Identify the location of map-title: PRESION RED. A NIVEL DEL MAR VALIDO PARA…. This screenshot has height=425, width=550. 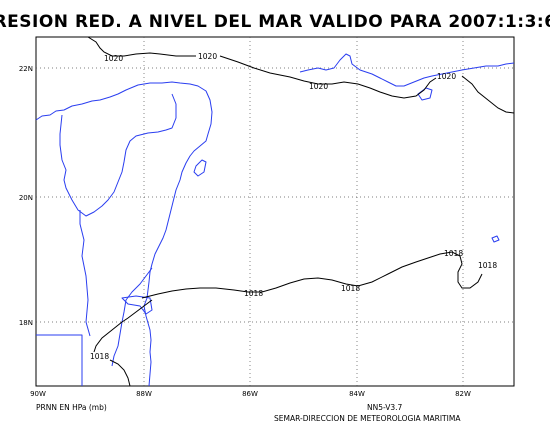
(275, 22).